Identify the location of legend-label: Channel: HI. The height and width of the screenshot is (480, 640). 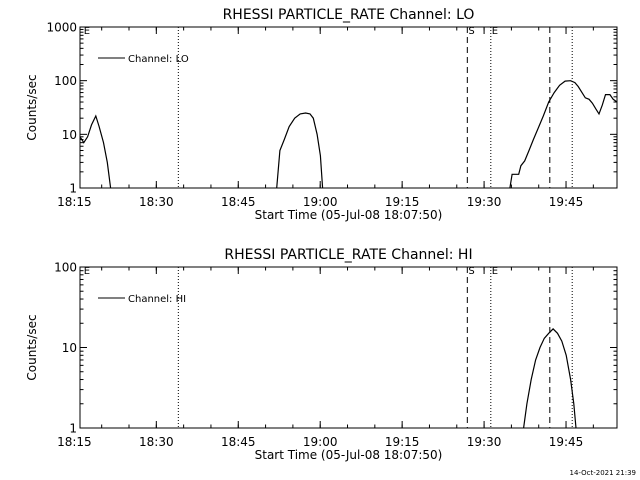
(157, 299).